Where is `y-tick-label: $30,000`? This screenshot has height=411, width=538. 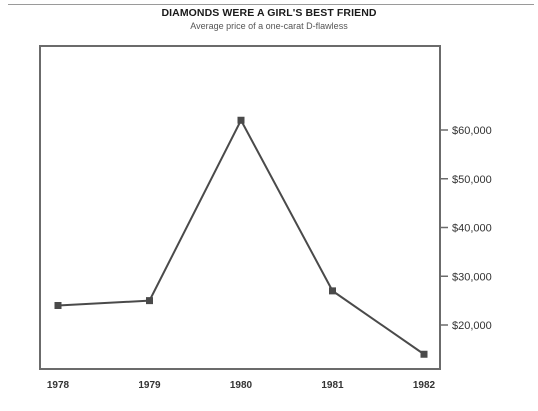 y-tick-label: $30,000 is located at coordinates (472, 277).